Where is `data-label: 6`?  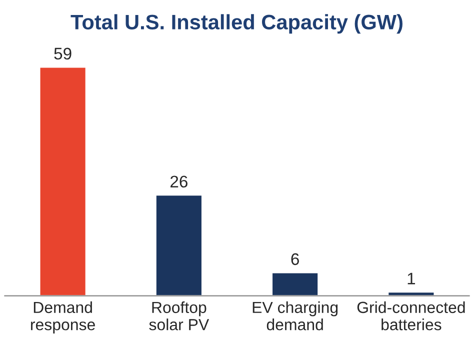 data-label: 6 is located at coordinates (295, 259).